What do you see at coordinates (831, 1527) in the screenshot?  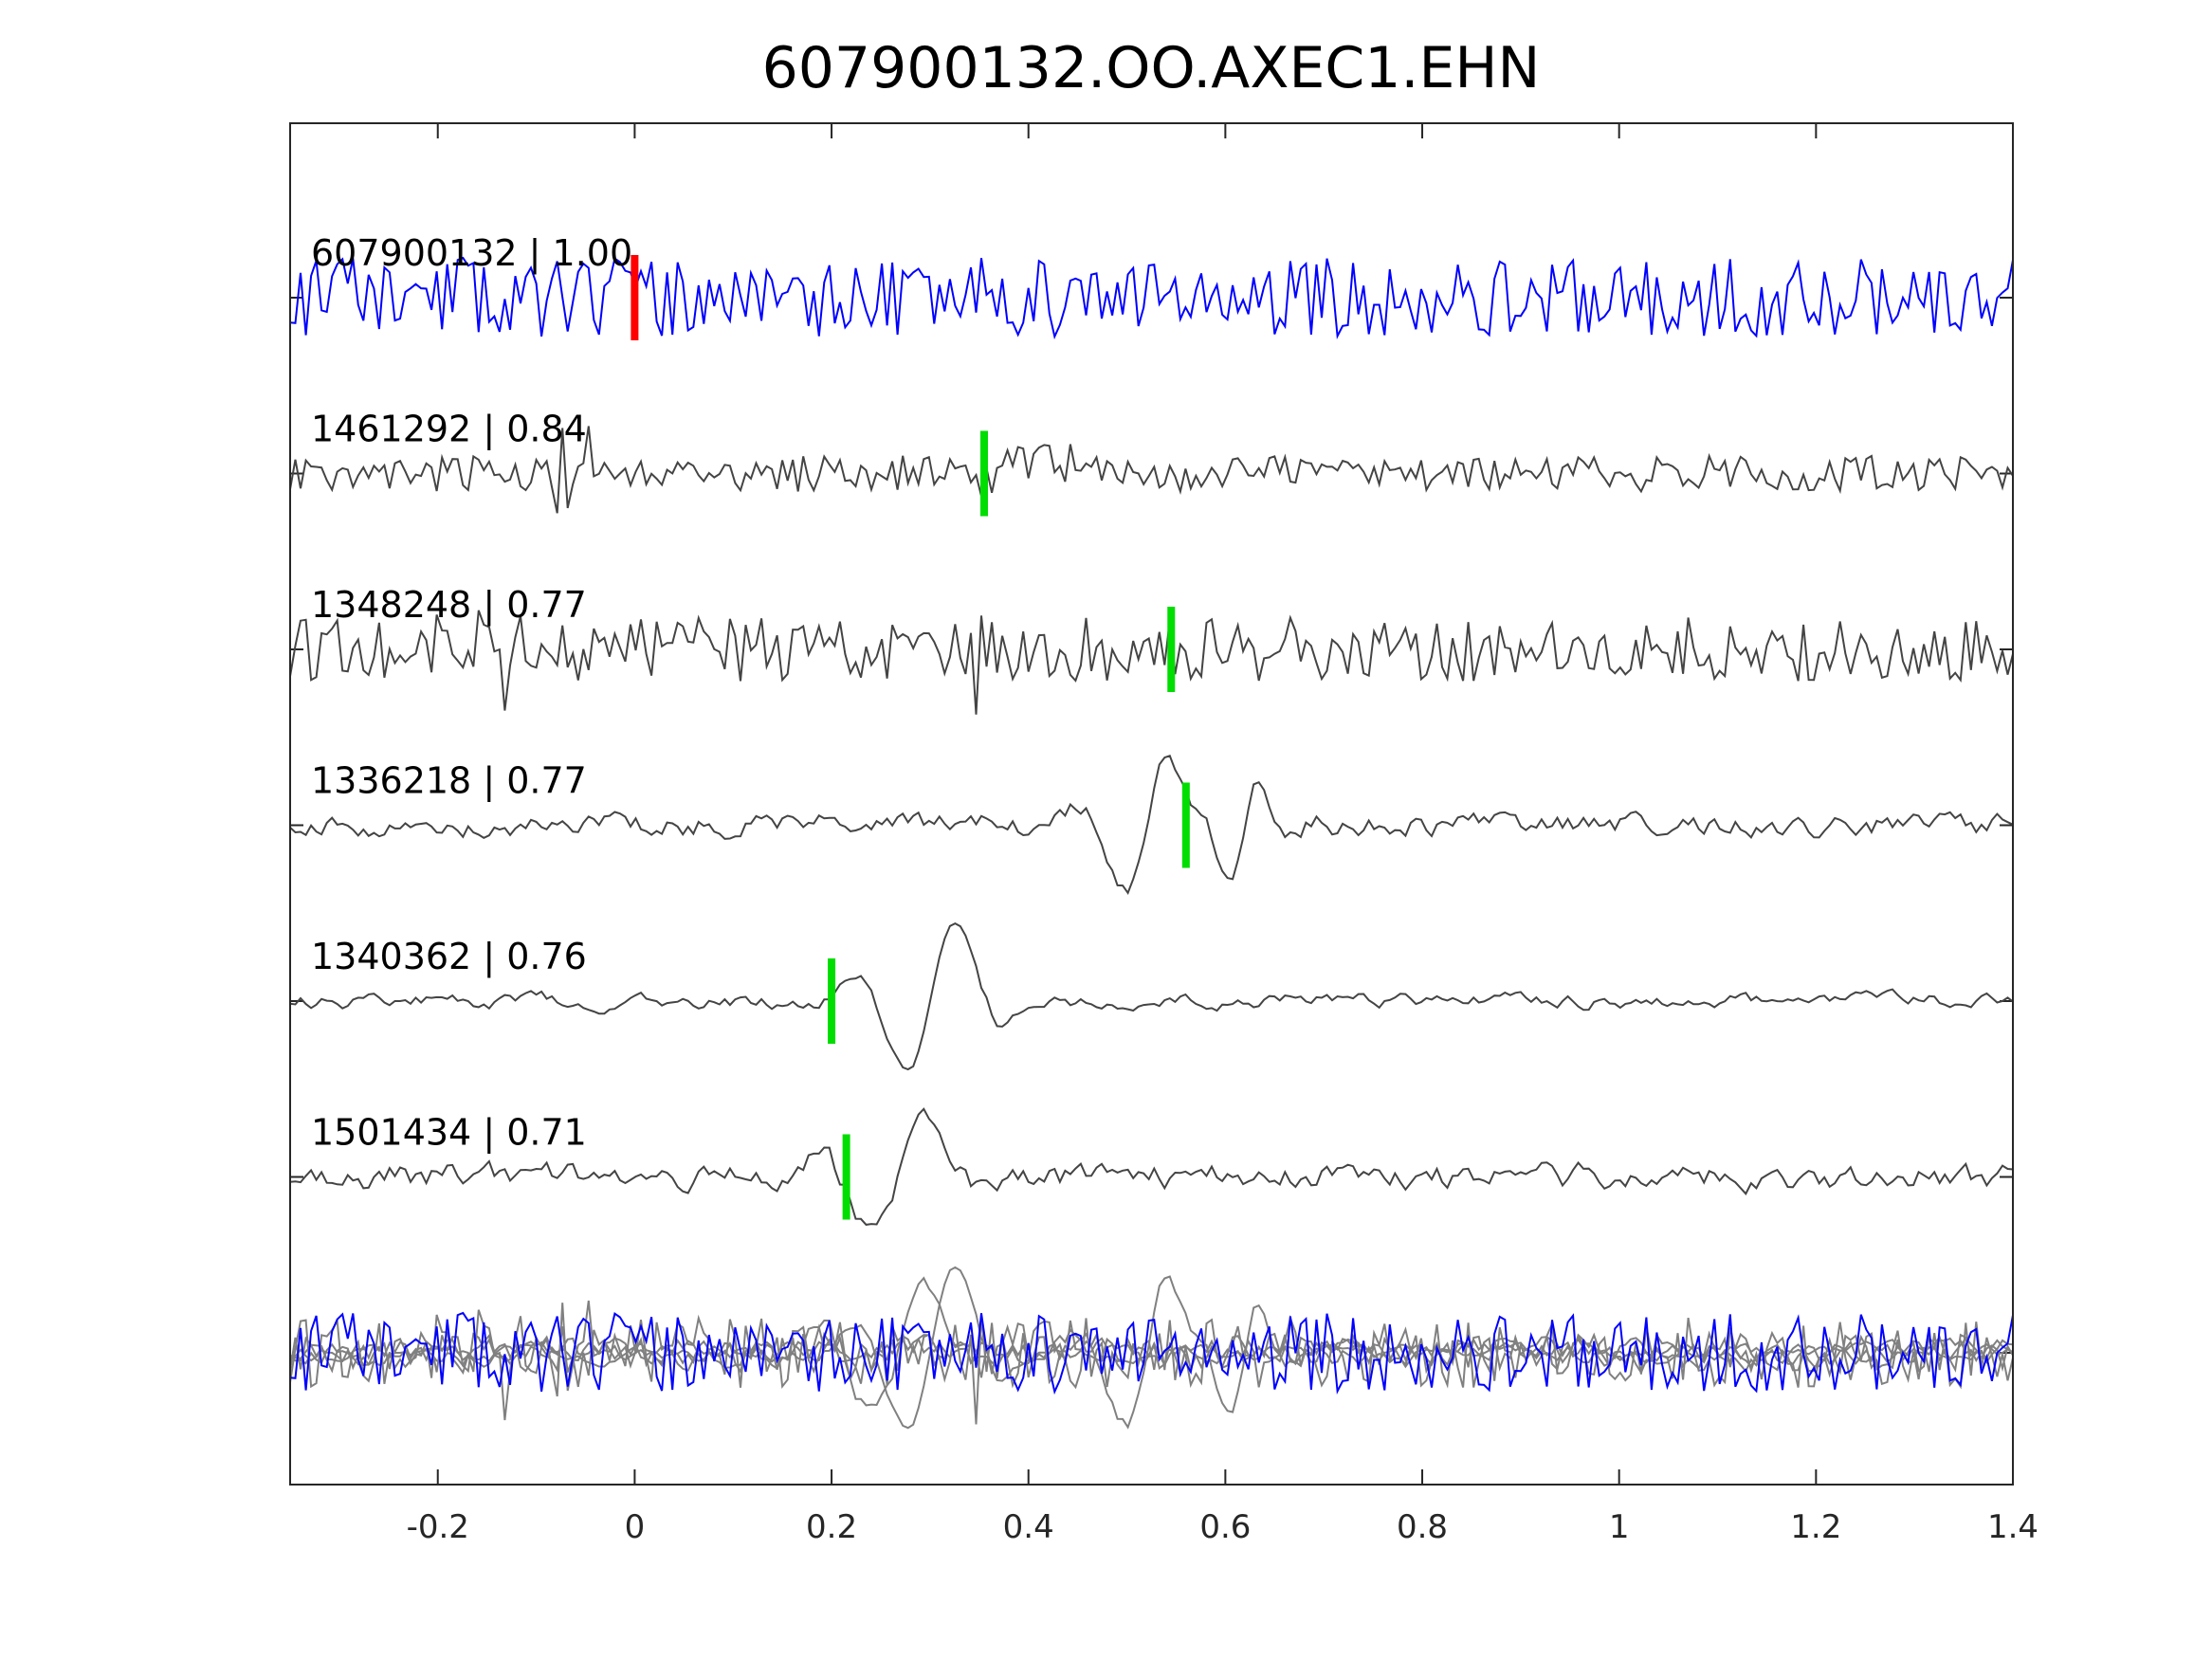 I see `x-tick-label: 0.2` at bounding box center [831, 1527].